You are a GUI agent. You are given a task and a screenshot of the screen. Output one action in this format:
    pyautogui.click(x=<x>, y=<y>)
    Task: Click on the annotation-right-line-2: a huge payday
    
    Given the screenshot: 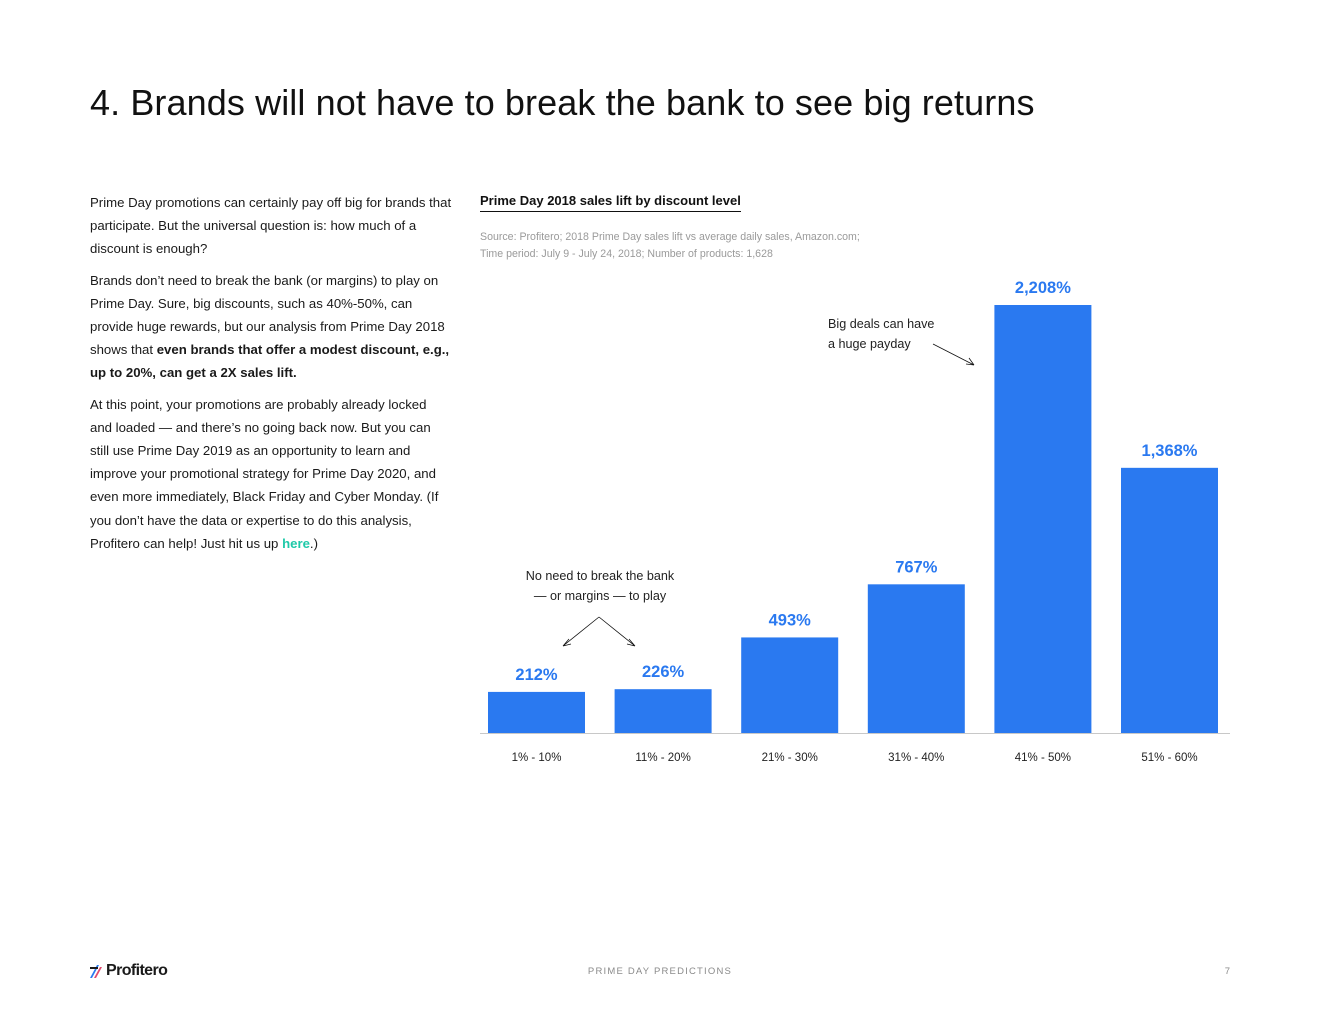 What is the action you would take?
    pyautogui.click(x=869, y=344)
    